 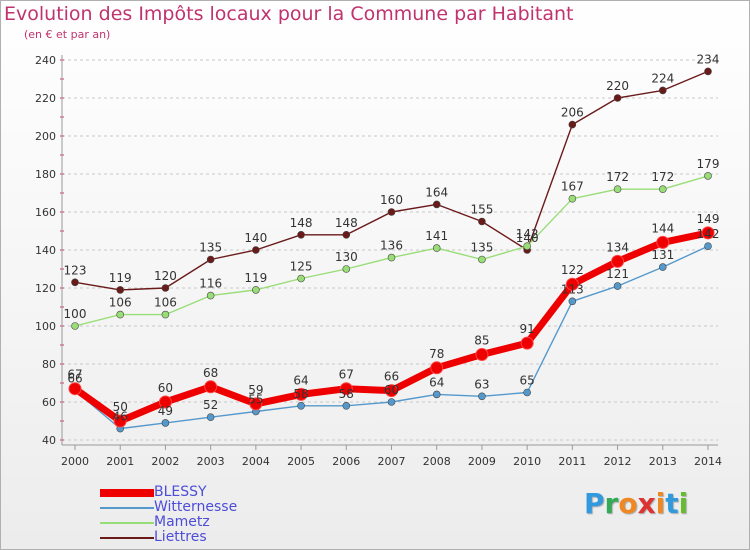 What do you see at coordinates (120, 303) in the screenshot?
I see `data-label-mametz: 106` at bounding box center [120, 303].